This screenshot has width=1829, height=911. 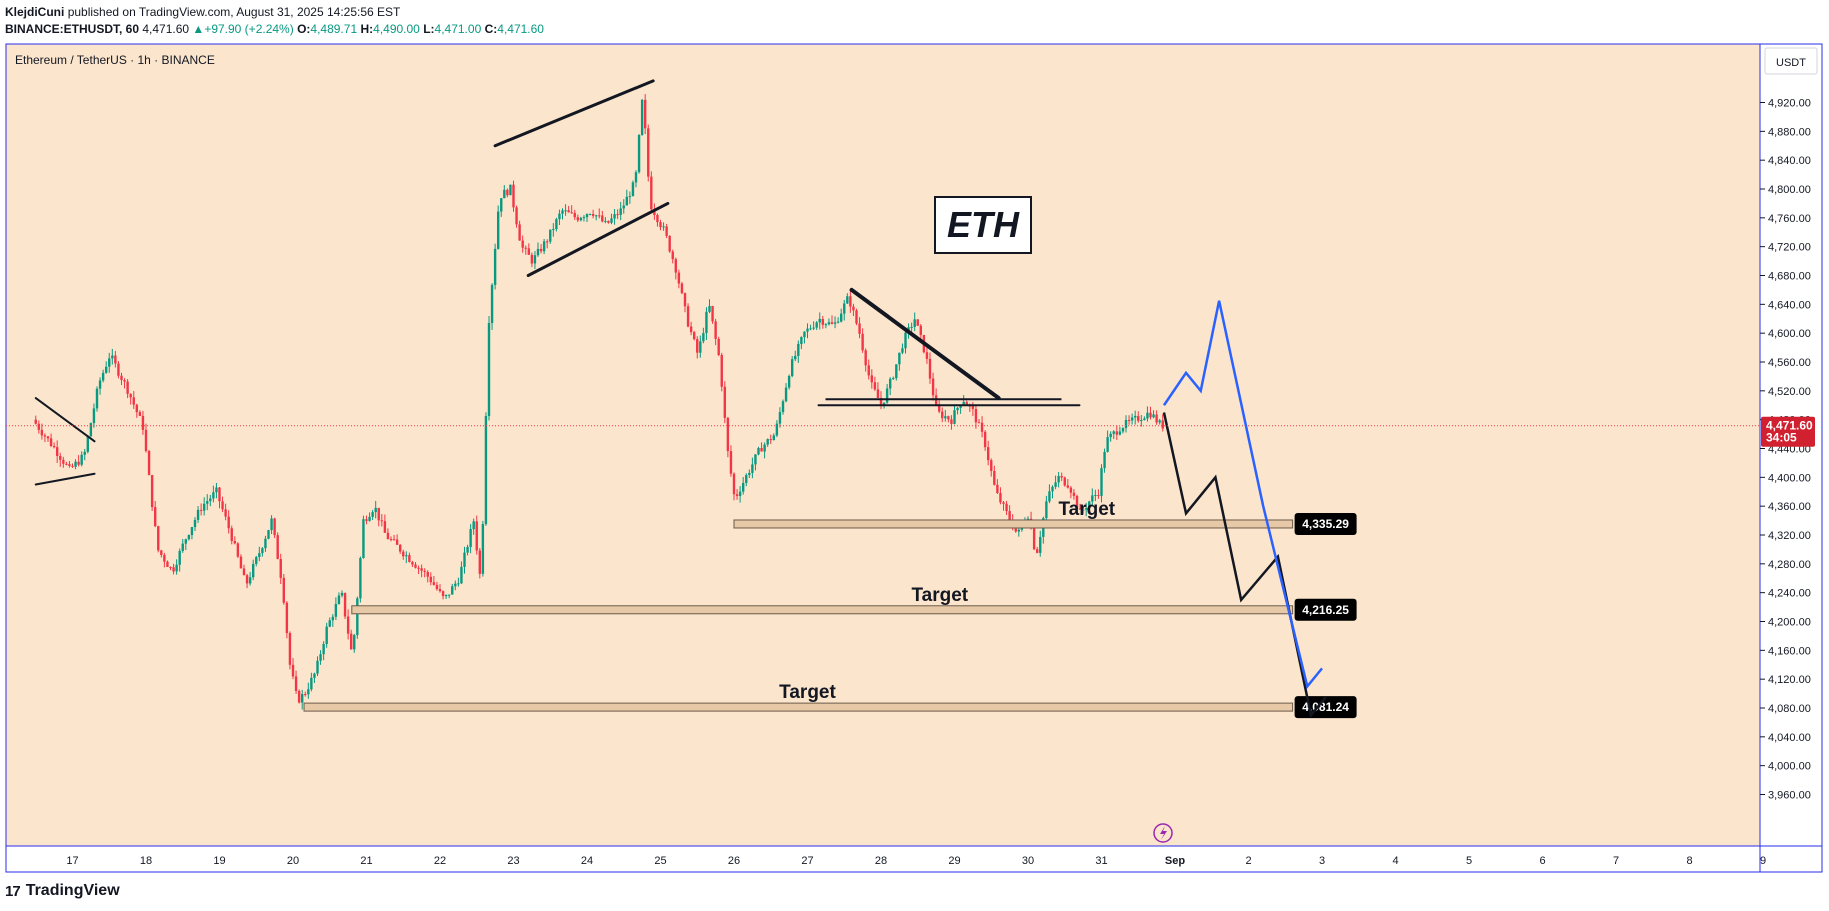 I want to click on projection-path, so click(x=1242, y=495).